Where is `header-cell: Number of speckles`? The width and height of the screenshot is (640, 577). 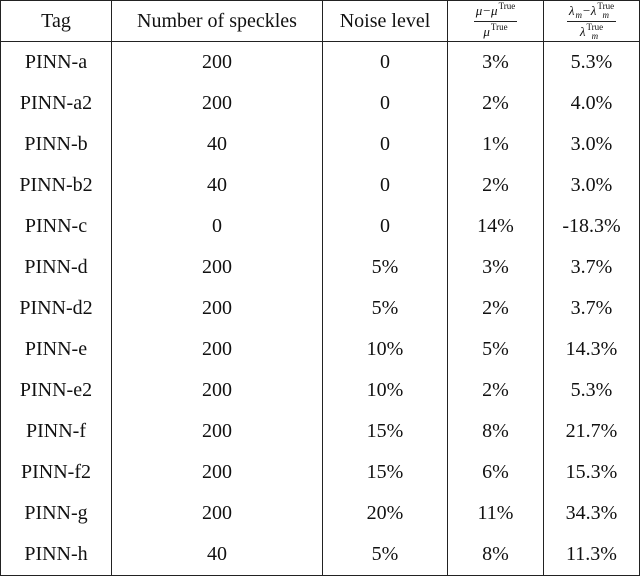
header-cell: Number of speckles is located at coordinates (217, 21).